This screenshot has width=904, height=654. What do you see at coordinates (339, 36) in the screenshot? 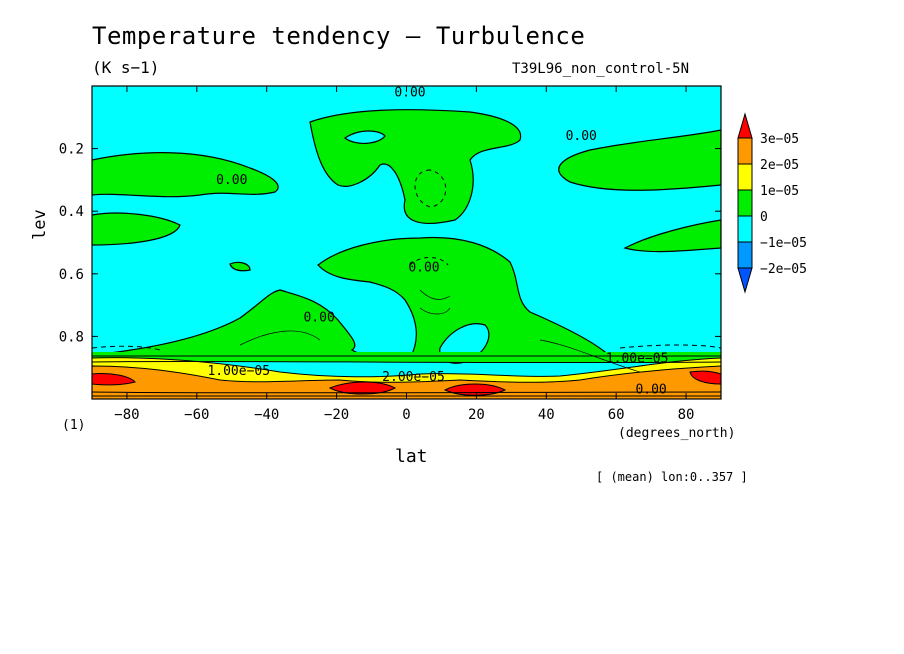
I see `chart-title: Temperature tendency — Turbulence` at bounding box center [339, 36].